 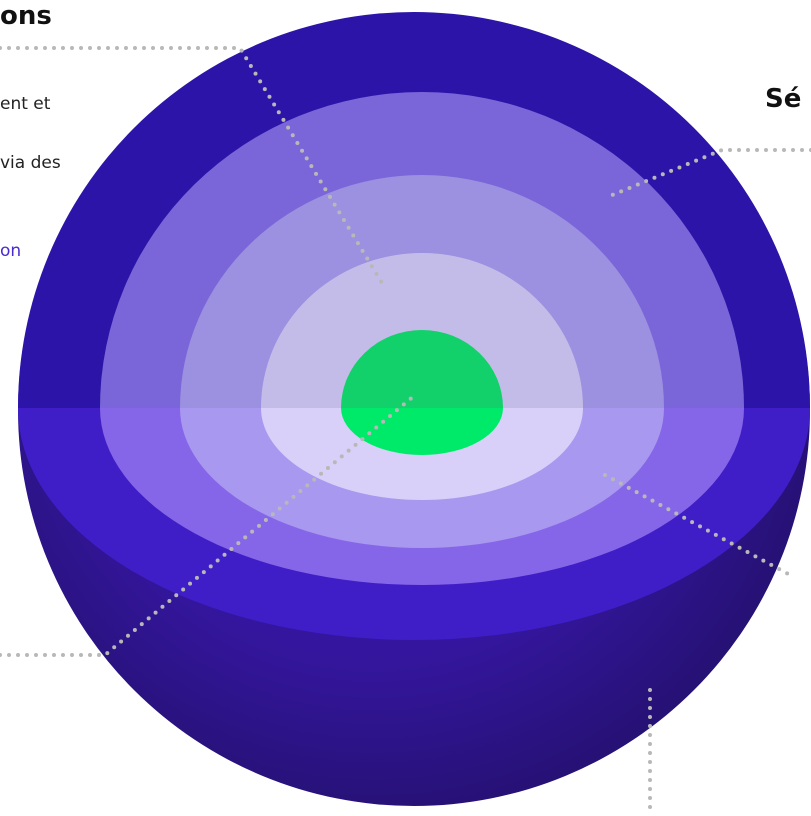 I want to click on left-title: ons, so click(x=26, y=16).